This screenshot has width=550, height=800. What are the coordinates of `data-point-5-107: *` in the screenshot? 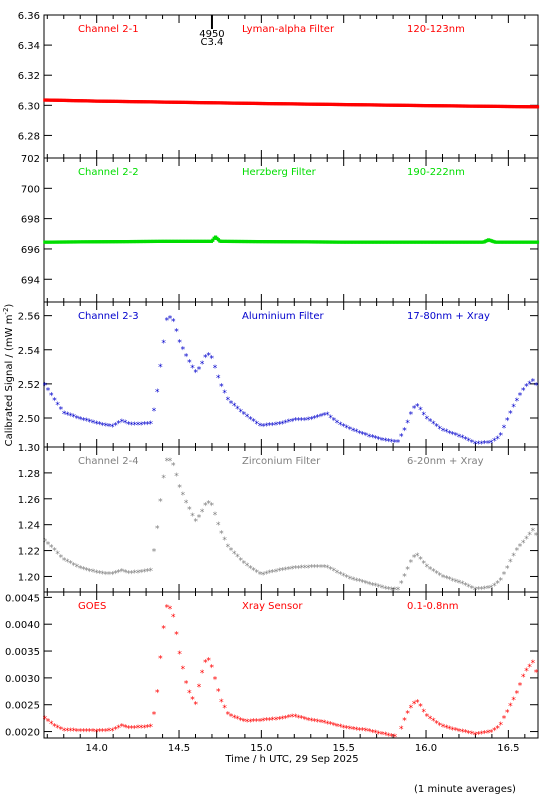 It's located at (388, 737).